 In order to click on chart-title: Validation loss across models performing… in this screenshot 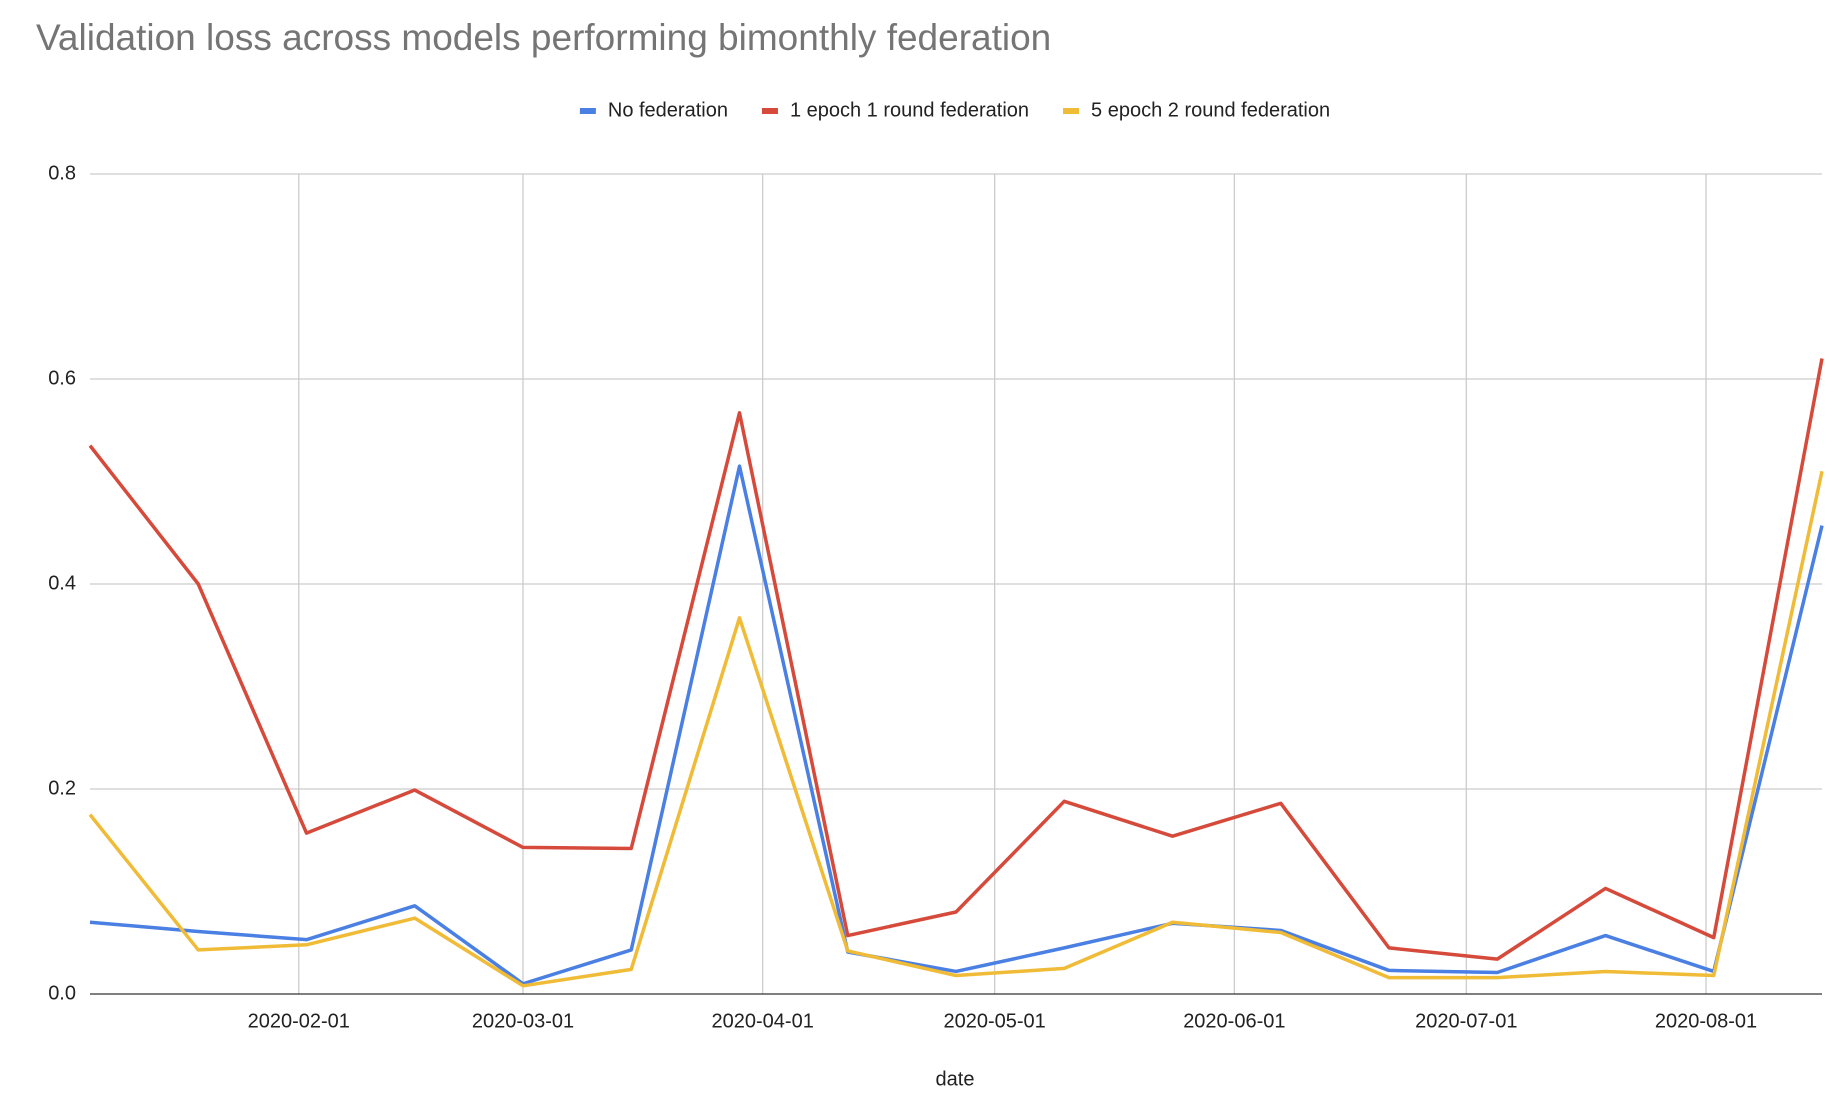, I will do `click(543, 37)`.